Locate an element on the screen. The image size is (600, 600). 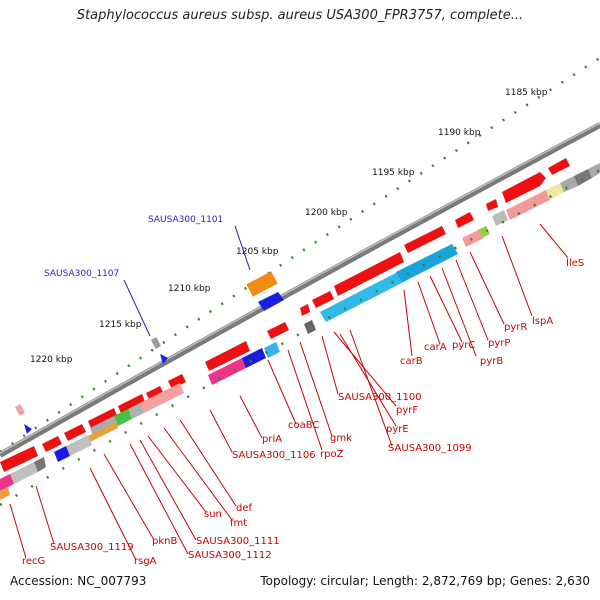
scale-label: 1220 kbp is located at coordinates (51, 360).